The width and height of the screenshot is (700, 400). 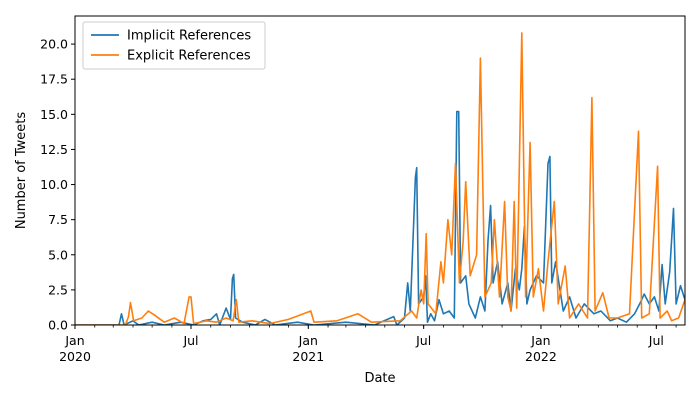 What do you see at coordinates (54, 79) in the screenshot?
I see `y-tick-label: 17.5` at bounding box center [54, 79].